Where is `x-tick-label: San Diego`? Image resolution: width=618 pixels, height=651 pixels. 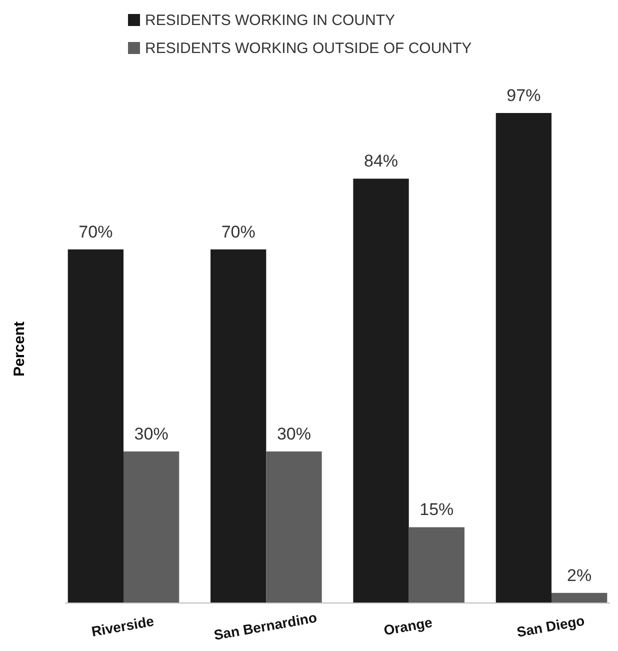
x-tick-label: San Diego is located at coordinates (551, 626).